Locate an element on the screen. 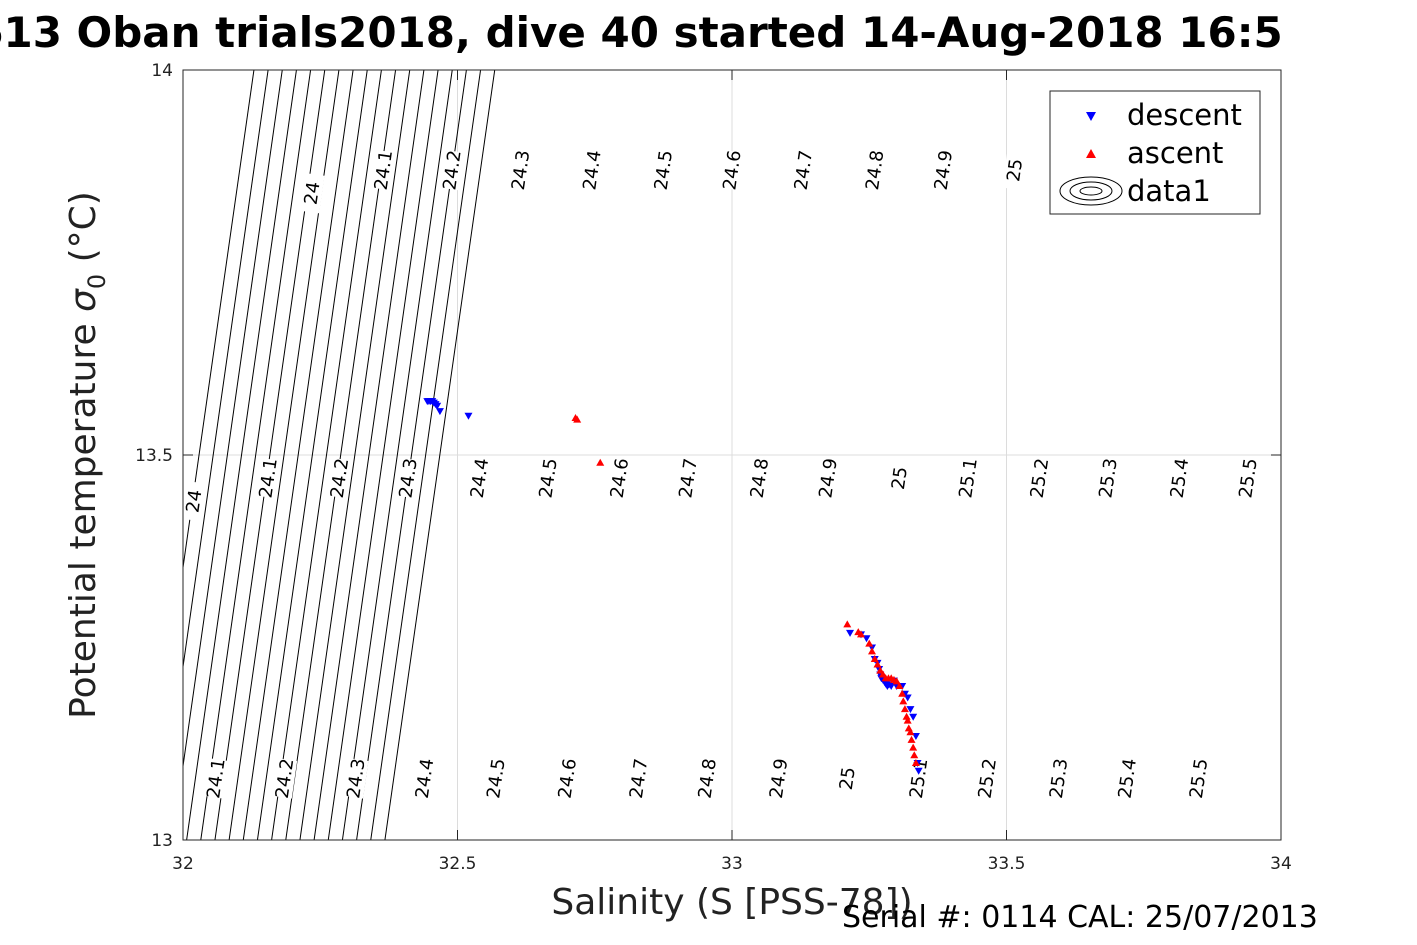  y-tick-label: 14 is located at coordinates (162, 71).